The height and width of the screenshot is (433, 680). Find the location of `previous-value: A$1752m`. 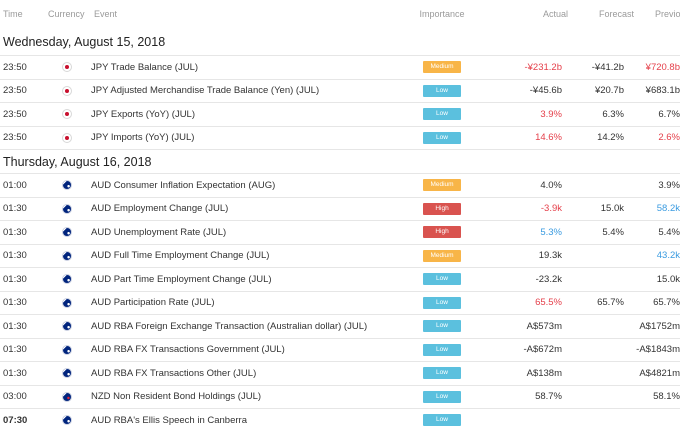

previous-value: A$1752m is located at coordinates (659, 326).